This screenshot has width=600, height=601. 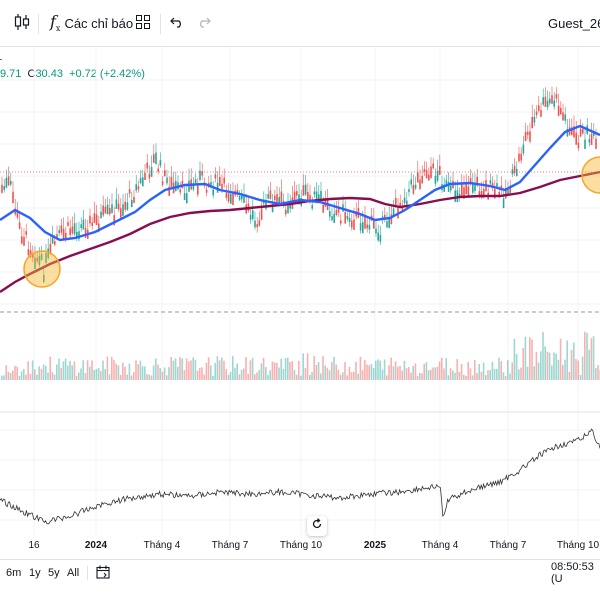 What do you see at coordinates (572, 573) in the screenshot?
I see `time-display: 08:50:53 (U` at bounding box center [572, 573].